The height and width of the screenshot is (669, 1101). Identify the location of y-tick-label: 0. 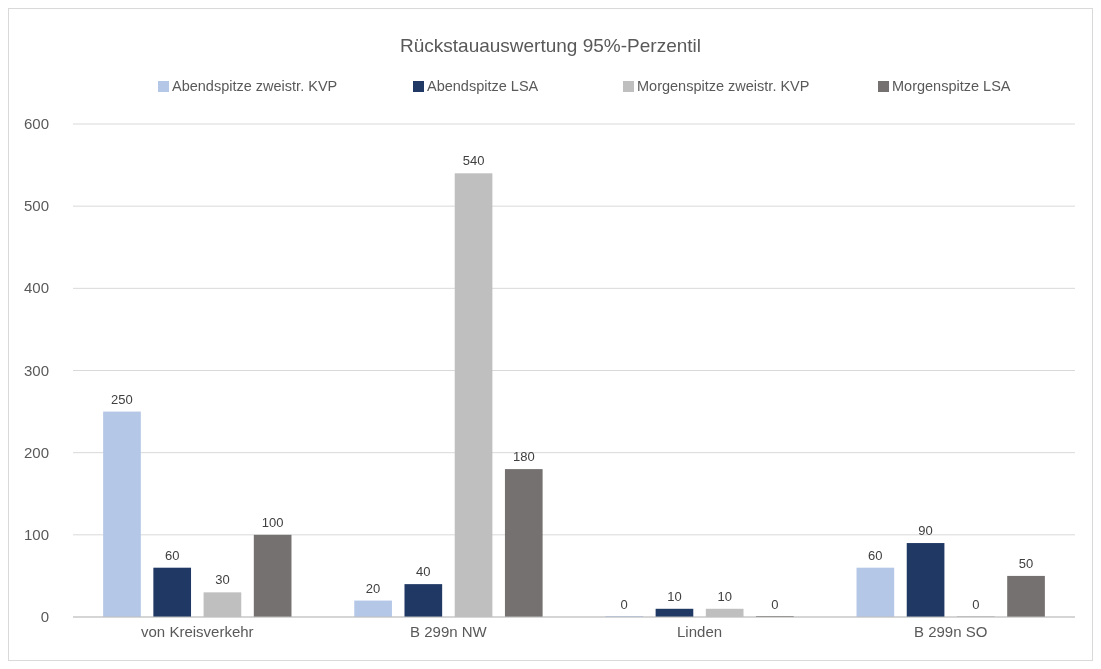
(44, 616).